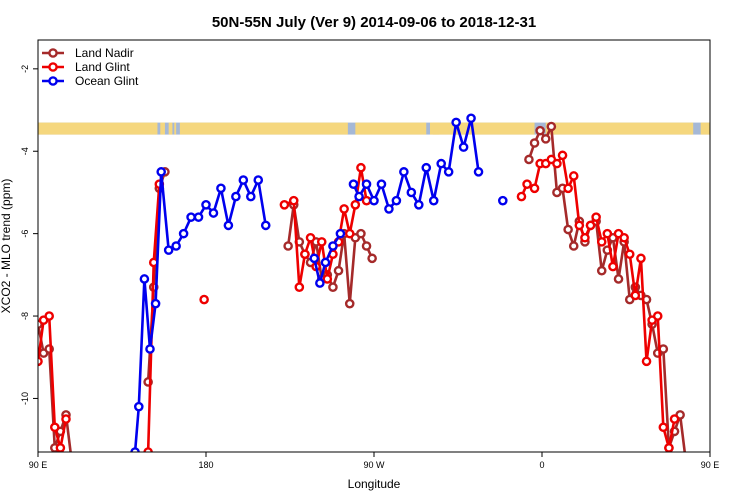 This screenshot has width=750, height=500. I want to click on y-tick-label-4: -10, so click(25, 398).